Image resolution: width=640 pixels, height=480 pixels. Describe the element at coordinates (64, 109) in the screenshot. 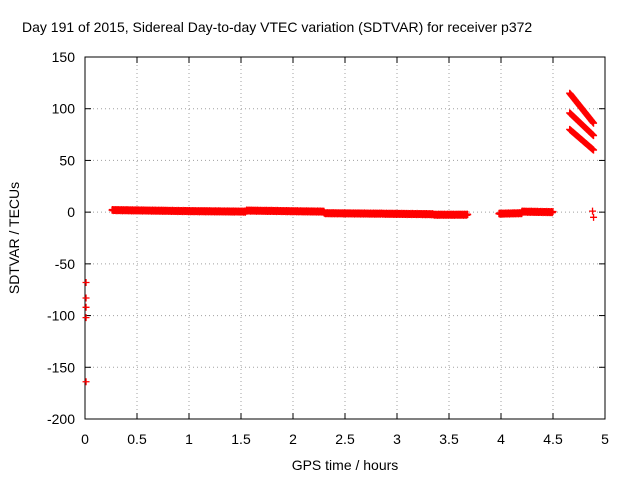

I see `y-tick-label: 100` at that location.